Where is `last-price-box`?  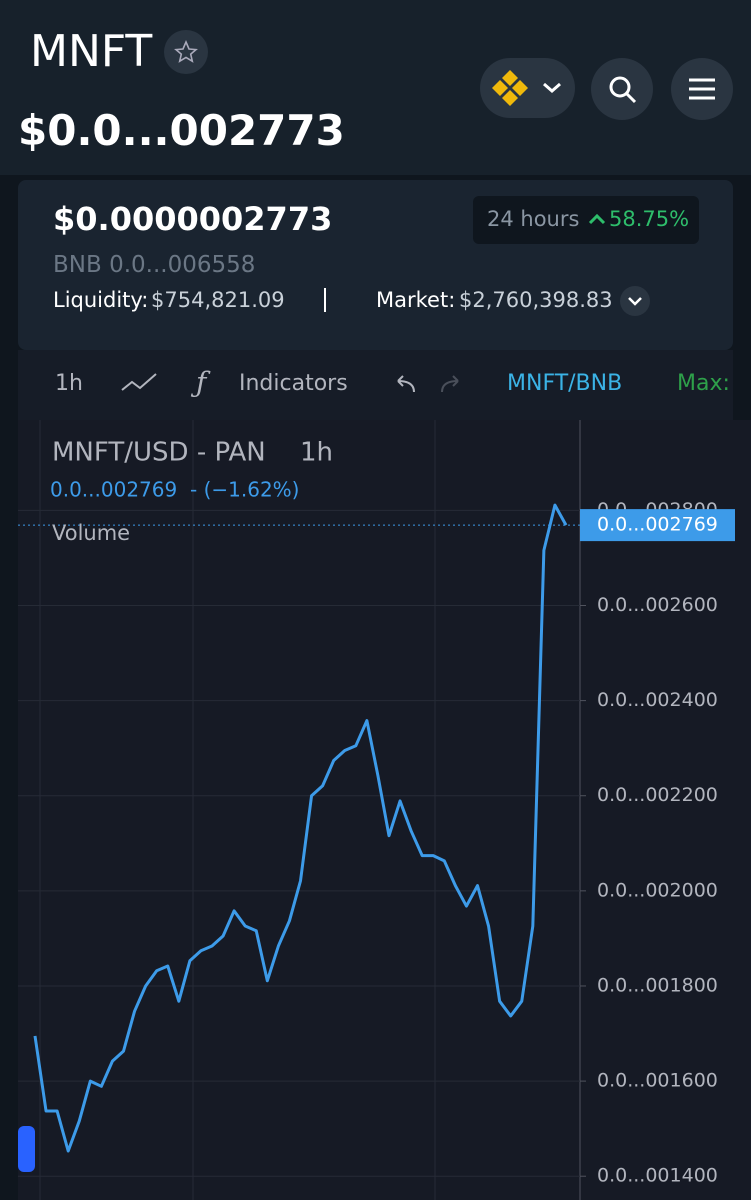 last-price-box is located at coordinates (657, 525).